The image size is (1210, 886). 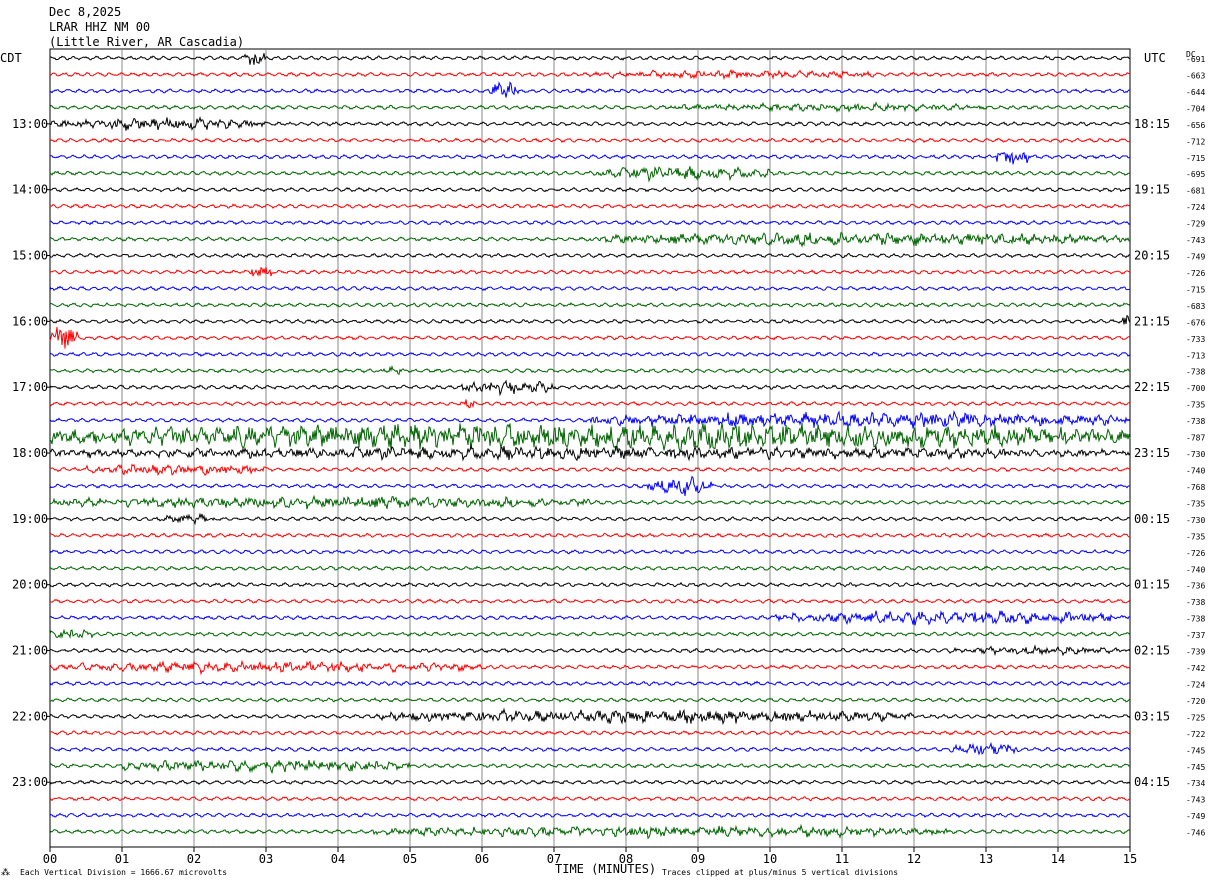 I want to click on left-hour-label: 16:00, so click(x=30, y=321).